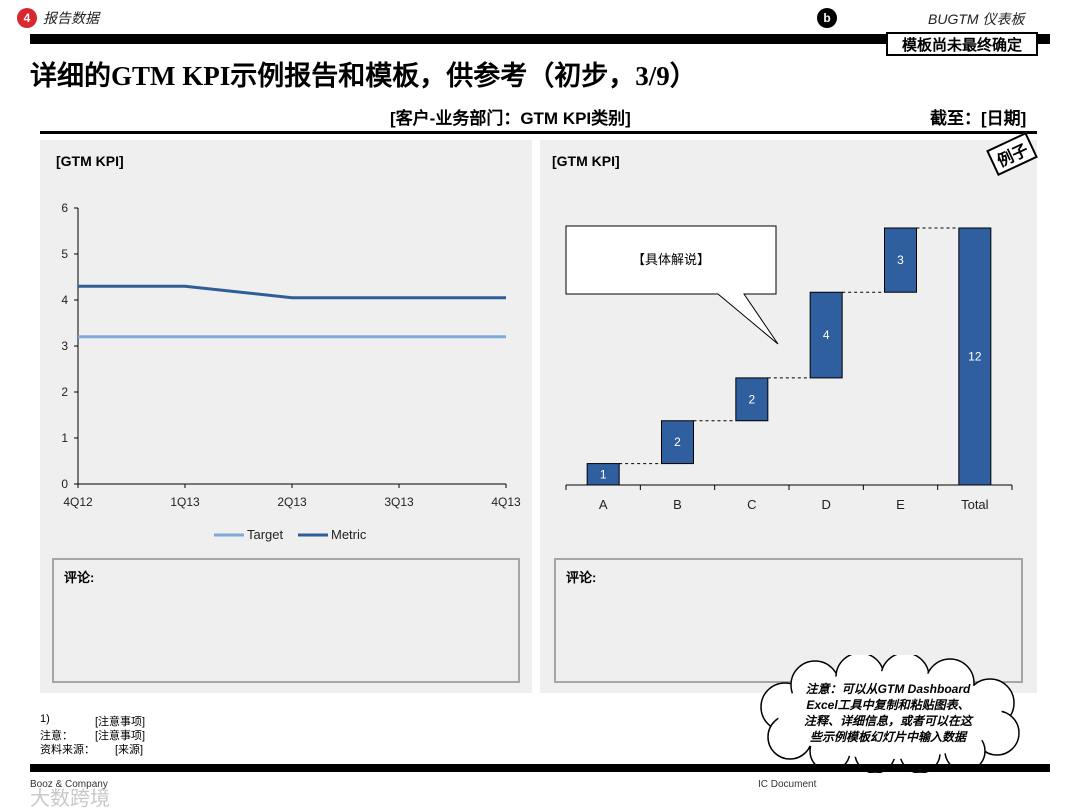 The image size is (1080, 811). I want to click on category-label: E, so click(900, 504).